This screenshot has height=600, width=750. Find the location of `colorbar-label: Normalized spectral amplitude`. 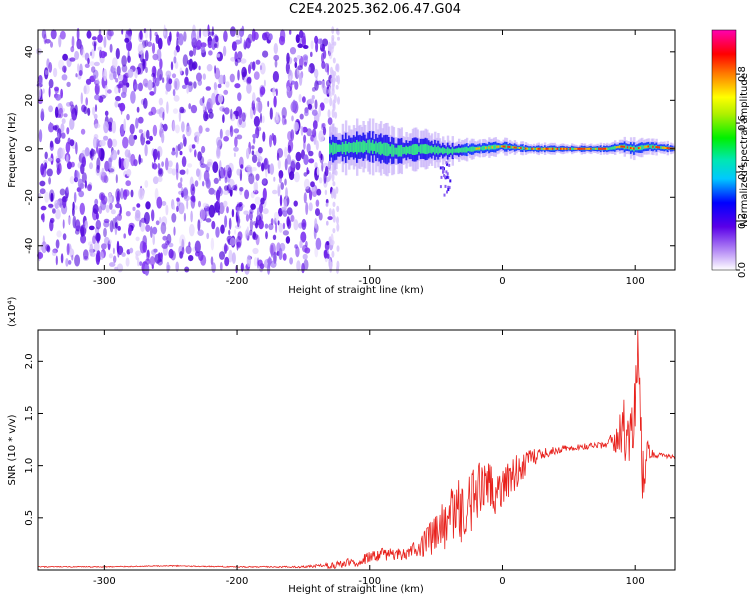

colorbar-label: Normalized spectral amplitude is located at coordinates (744, 150).